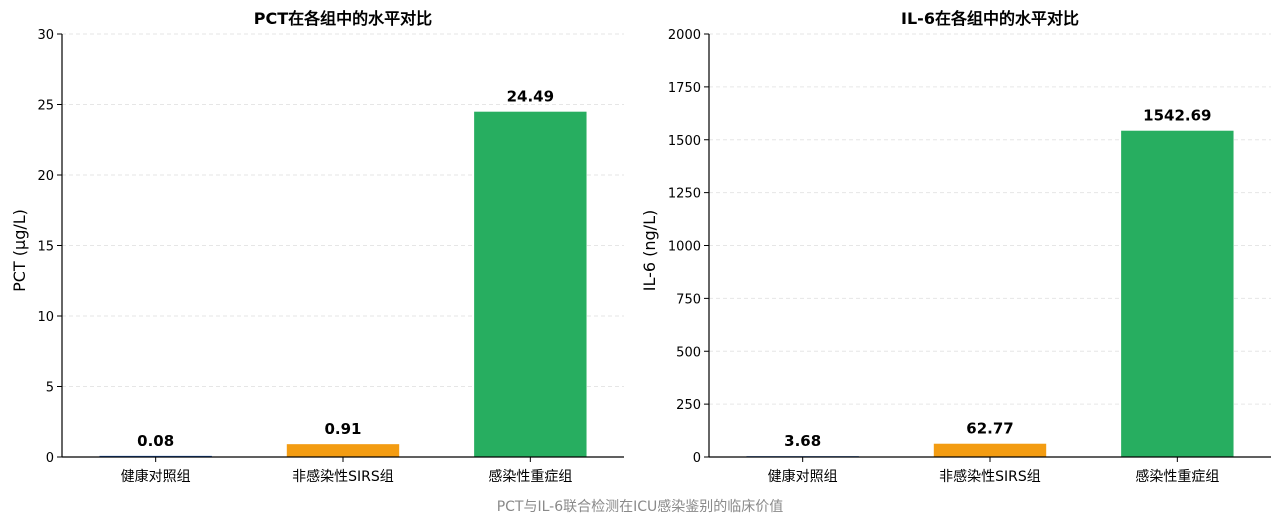  I want to click on y-tick-label: 2000, so click(684, 35).